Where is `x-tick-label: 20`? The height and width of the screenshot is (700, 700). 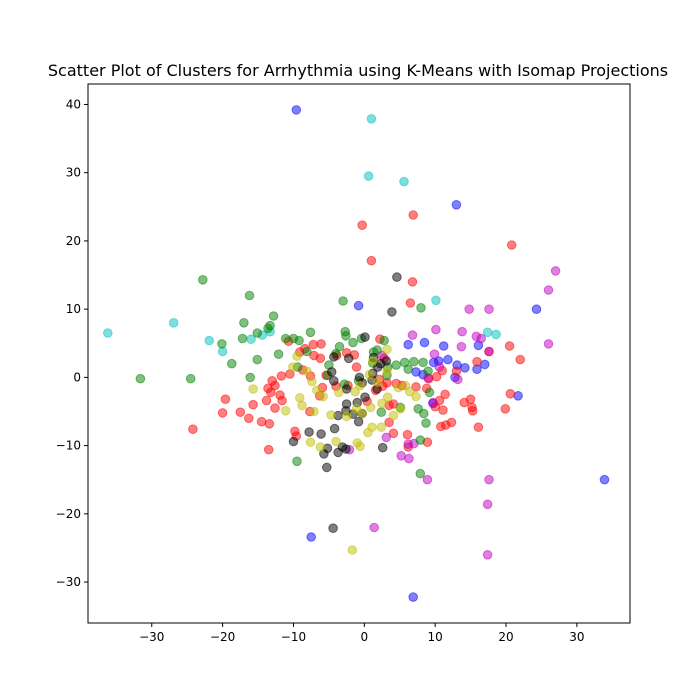 x-tick-label: 20 is located at coordinates (505, 637).